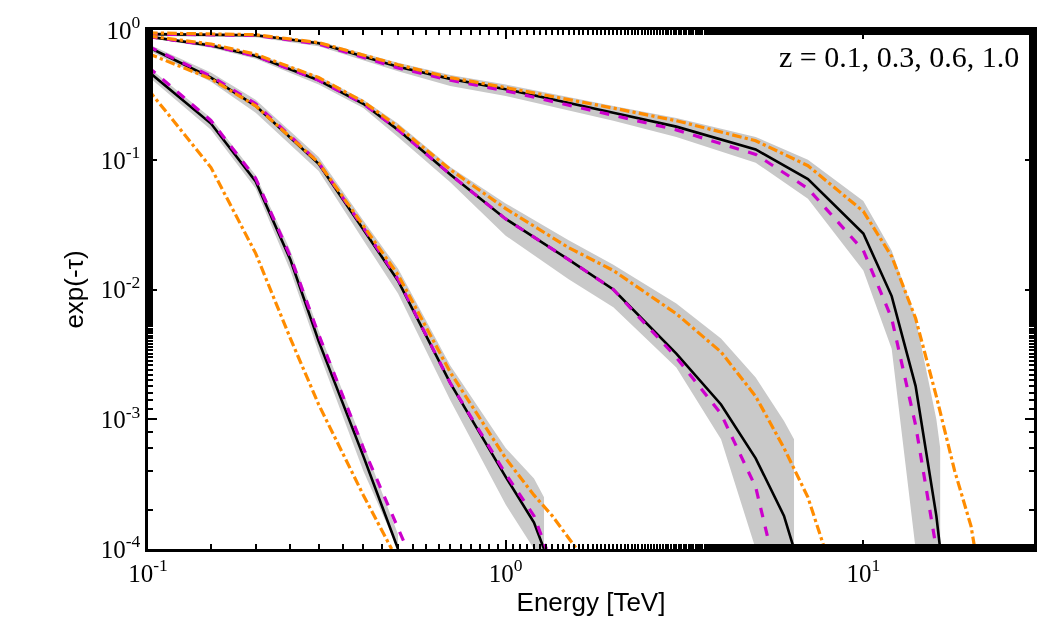 The image size is (1053, 632). I want to click on annotation: z = 0.1, 0.3, 0.6, 1.0, so click(899, 56).